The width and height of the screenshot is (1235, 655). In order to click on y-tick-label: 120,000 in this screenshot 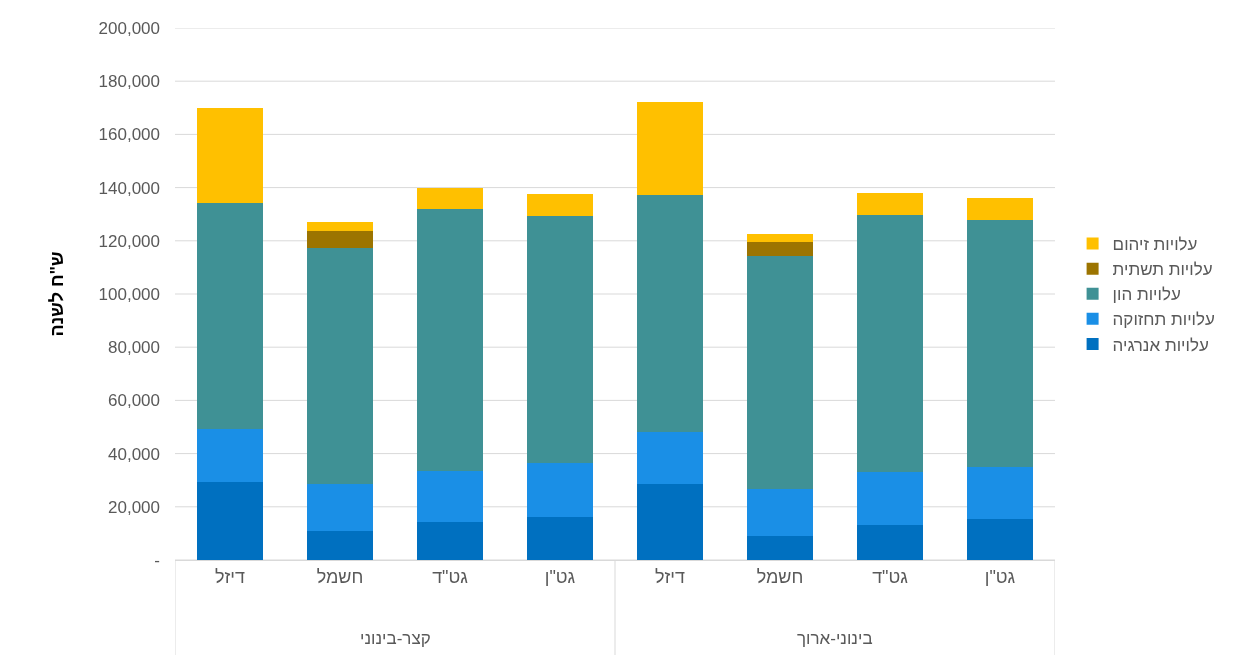, I will do `click(129, 241)`.